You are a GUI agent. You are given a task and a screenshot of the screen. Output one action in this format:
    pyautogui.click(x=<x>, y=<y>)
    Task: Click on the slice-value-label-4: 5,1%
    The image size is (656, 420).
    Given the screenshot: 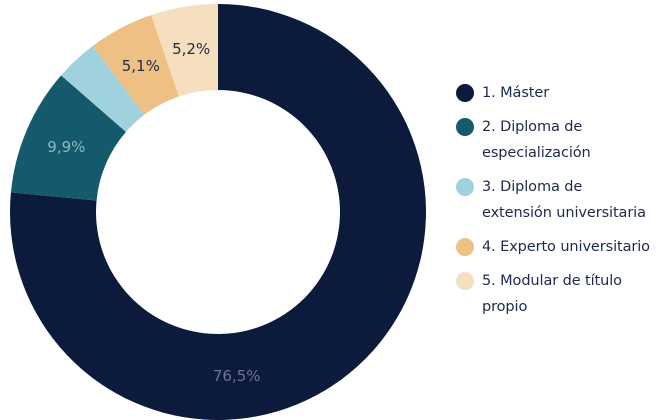 What is the action you would take?
    pyautogui.click(x=141, y=66)
    